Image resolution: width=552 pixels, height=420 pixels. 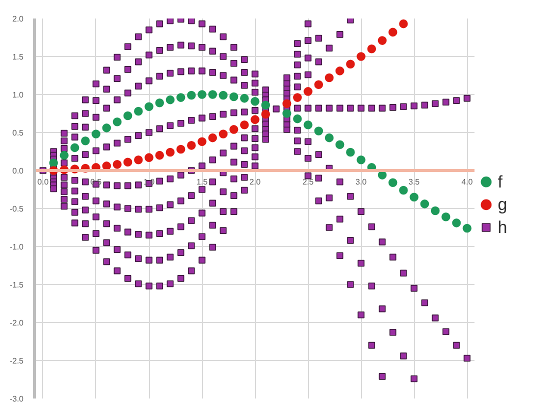 I want to click on y-tick-label: 0.0, so click(x=18, y=171).